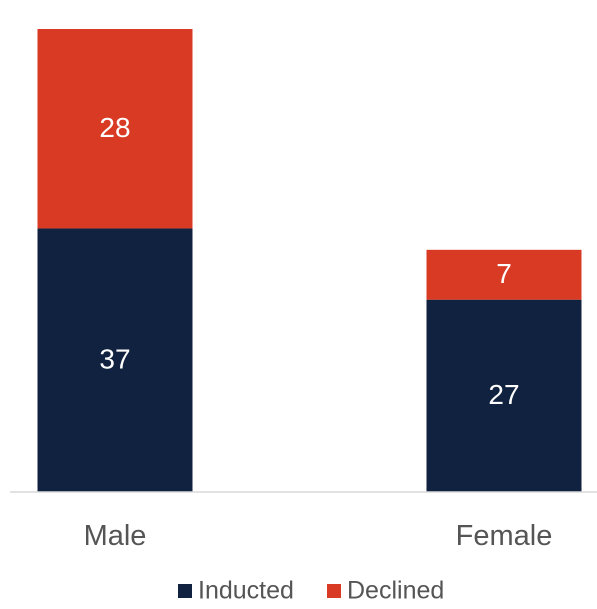 Image resolution: width=597 pixels, height=609 pixels. I want to click on category-label-male: Male, so click(115, 536).